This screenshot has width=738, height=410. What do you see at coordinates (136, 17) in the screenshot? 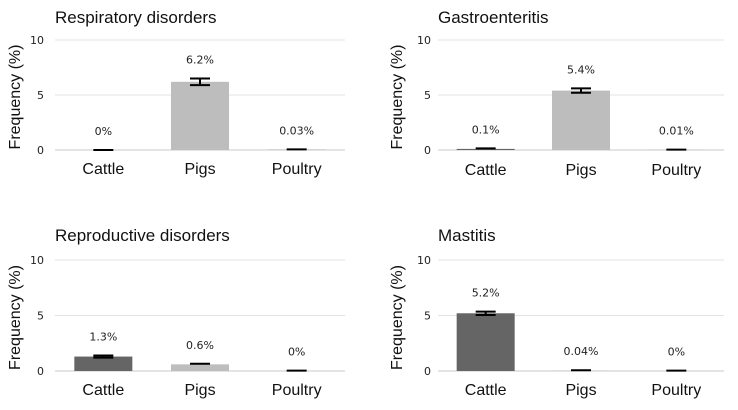
I see `chart-title: Respiratory disorders` at bounding box center [136, 17].